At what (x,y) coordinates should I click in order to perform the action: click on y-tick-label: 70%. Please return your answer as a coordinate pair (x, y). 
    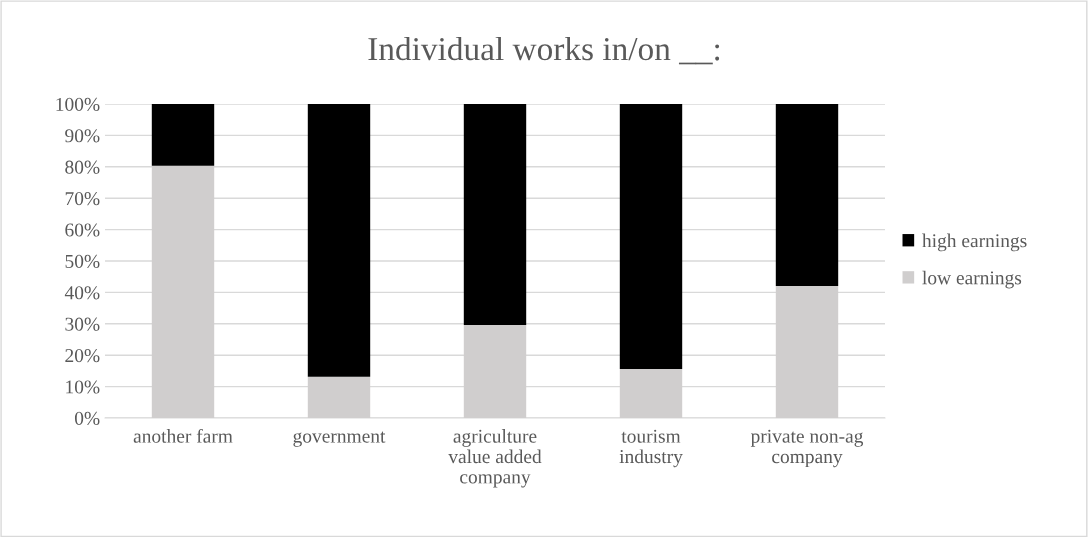
    Looking at the image, I should click on (82, 199).